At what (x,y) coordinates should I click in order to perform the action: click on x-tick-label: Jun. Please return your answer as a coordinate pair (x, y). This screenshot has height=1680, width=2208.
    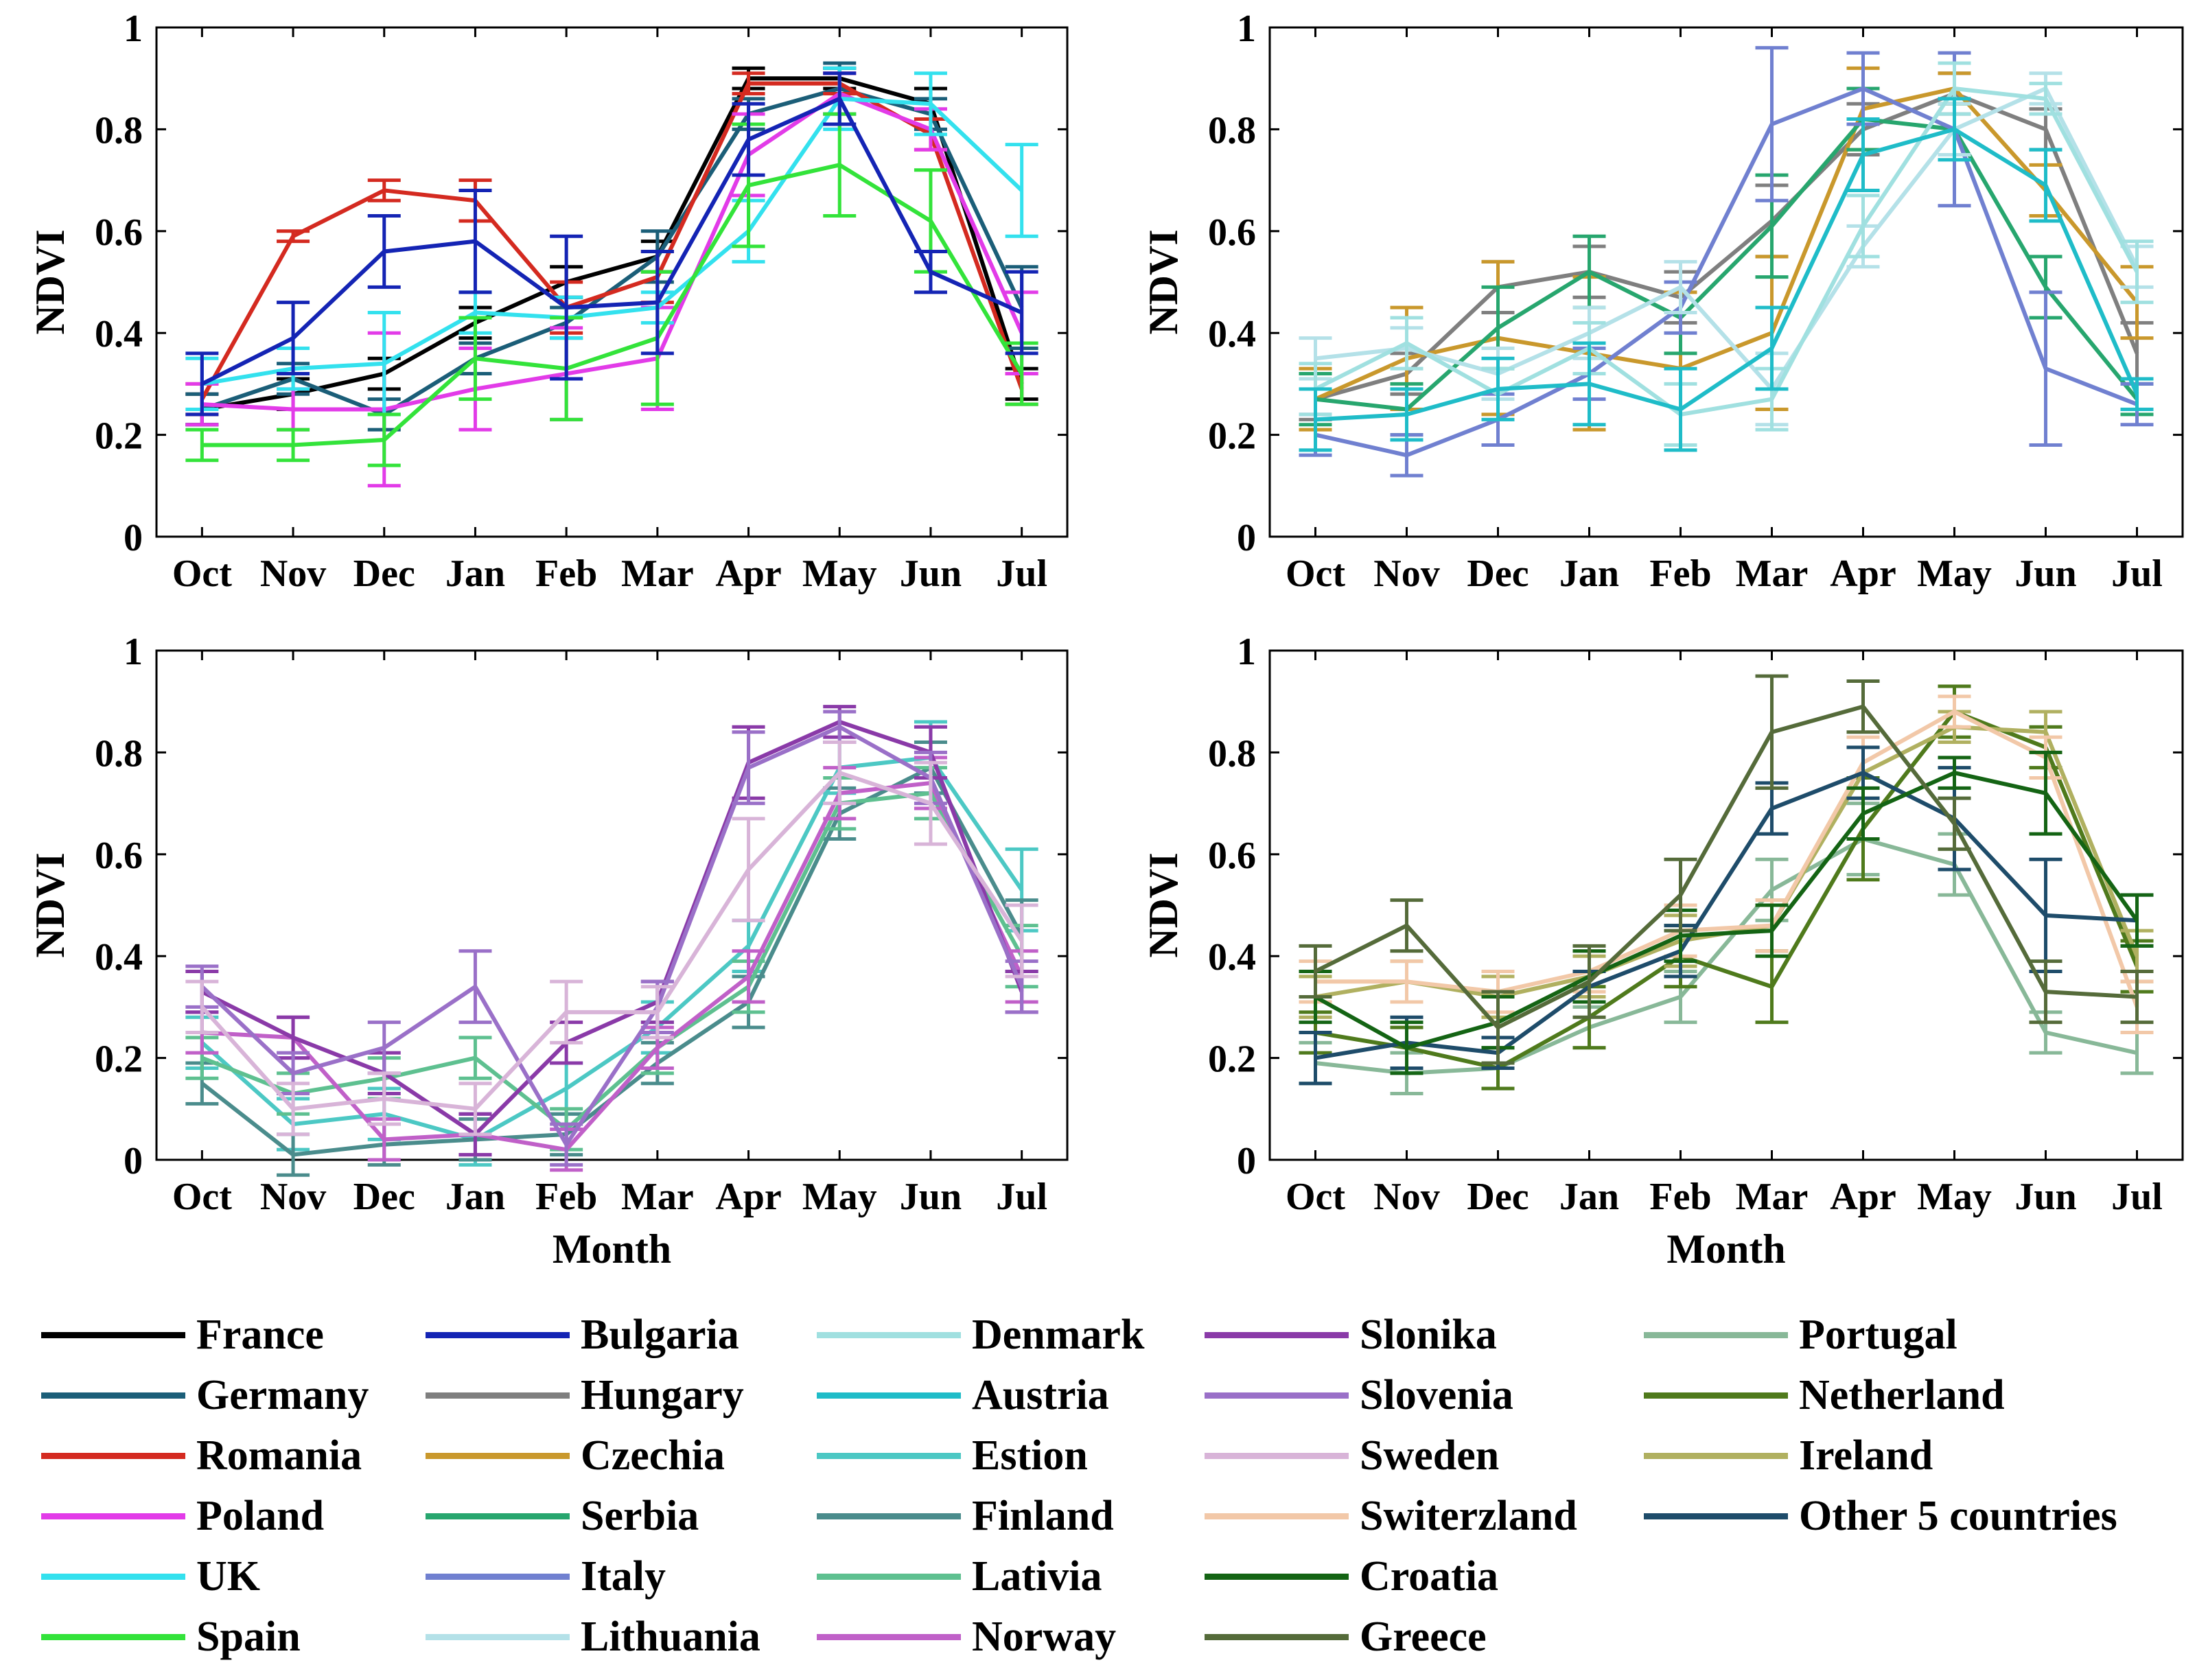
    Looking at the image, I should click on (2045, 573).